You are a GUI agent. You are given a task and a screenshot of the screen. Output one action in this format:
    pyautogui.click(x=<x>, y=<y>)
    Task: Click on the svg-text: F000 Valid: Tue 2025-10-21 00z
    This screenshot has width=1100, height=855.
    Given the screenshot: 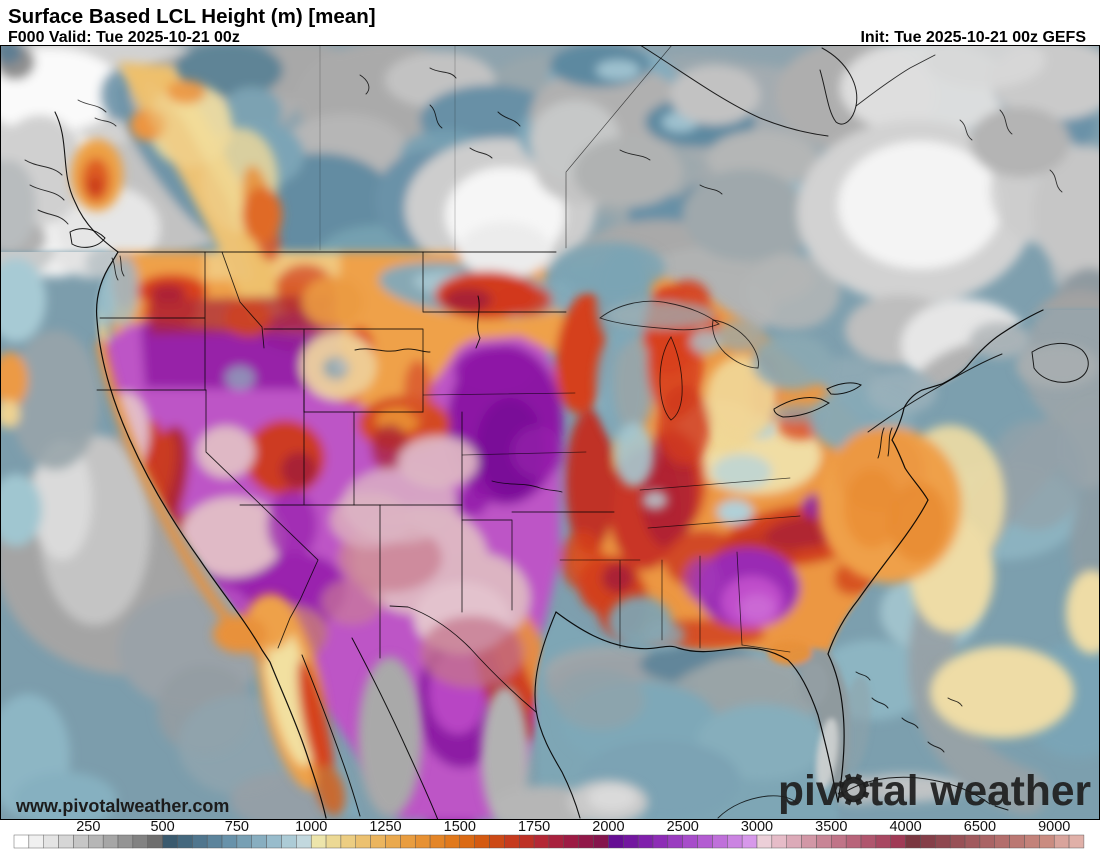 What is the action you would take?
    pyautogui.click(x=124, y=37)
    